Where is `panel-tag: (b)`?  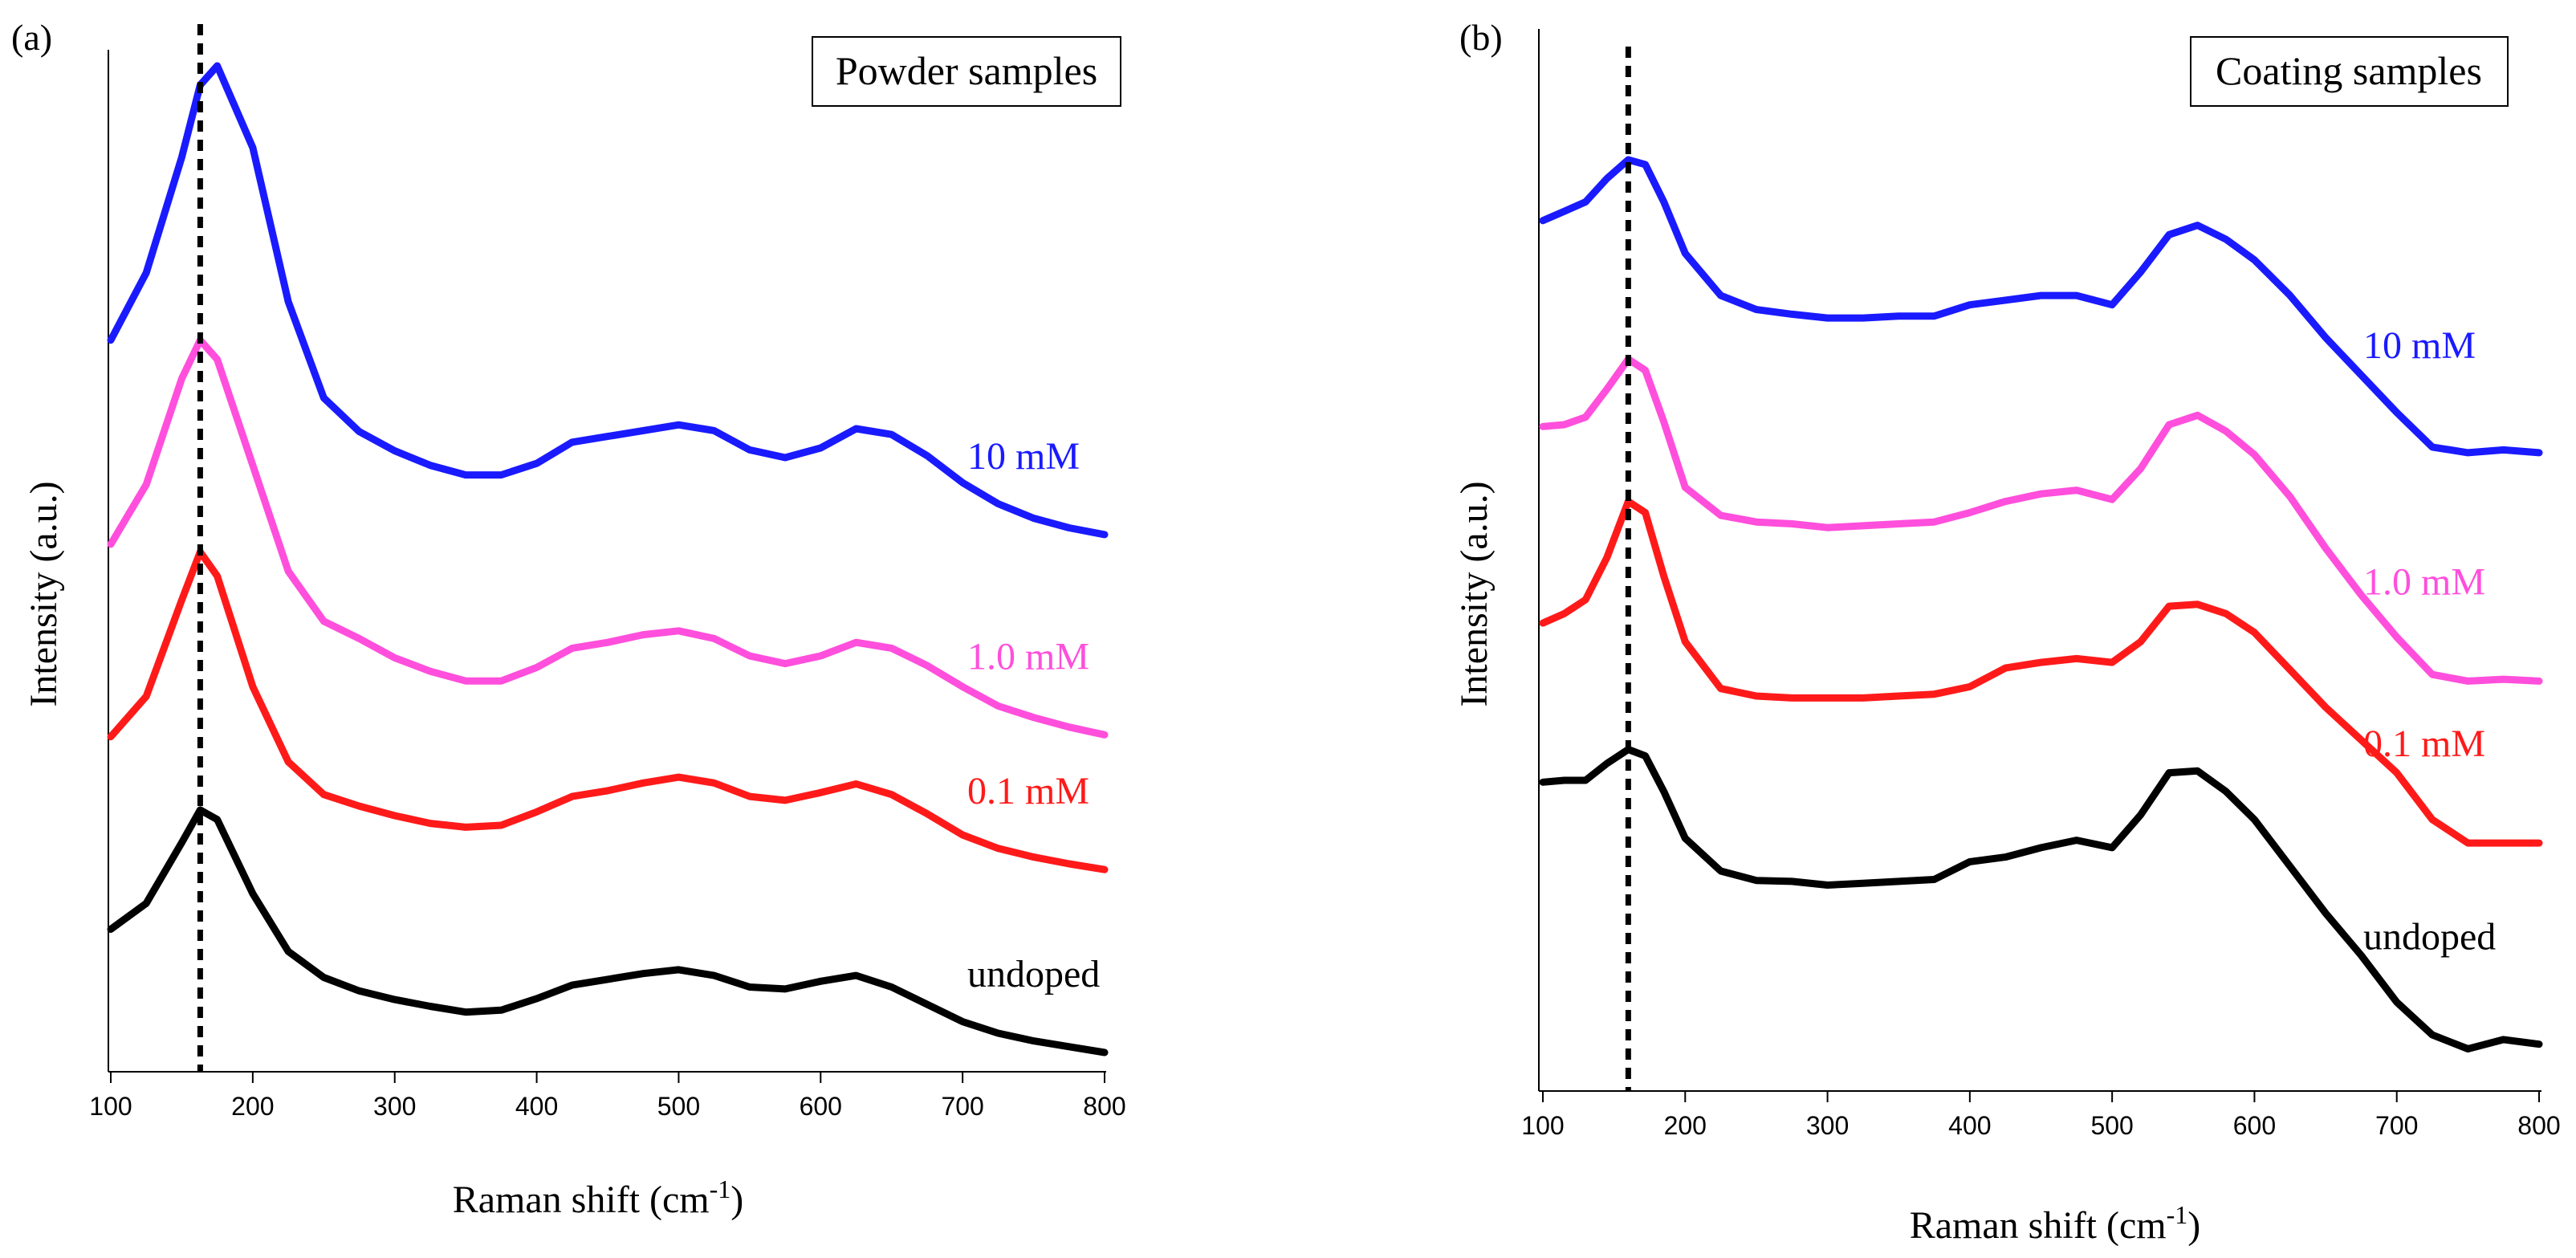 panel-tag: (b) is located at coordinates (1481, 37).